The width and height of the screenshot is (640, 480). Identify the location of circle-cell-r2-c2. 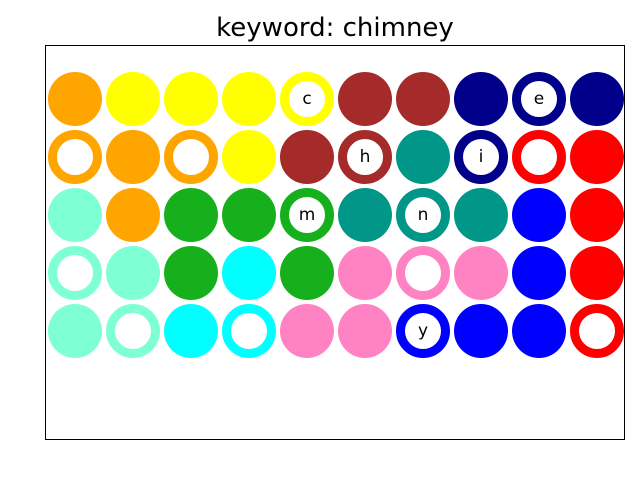
(133, 157).